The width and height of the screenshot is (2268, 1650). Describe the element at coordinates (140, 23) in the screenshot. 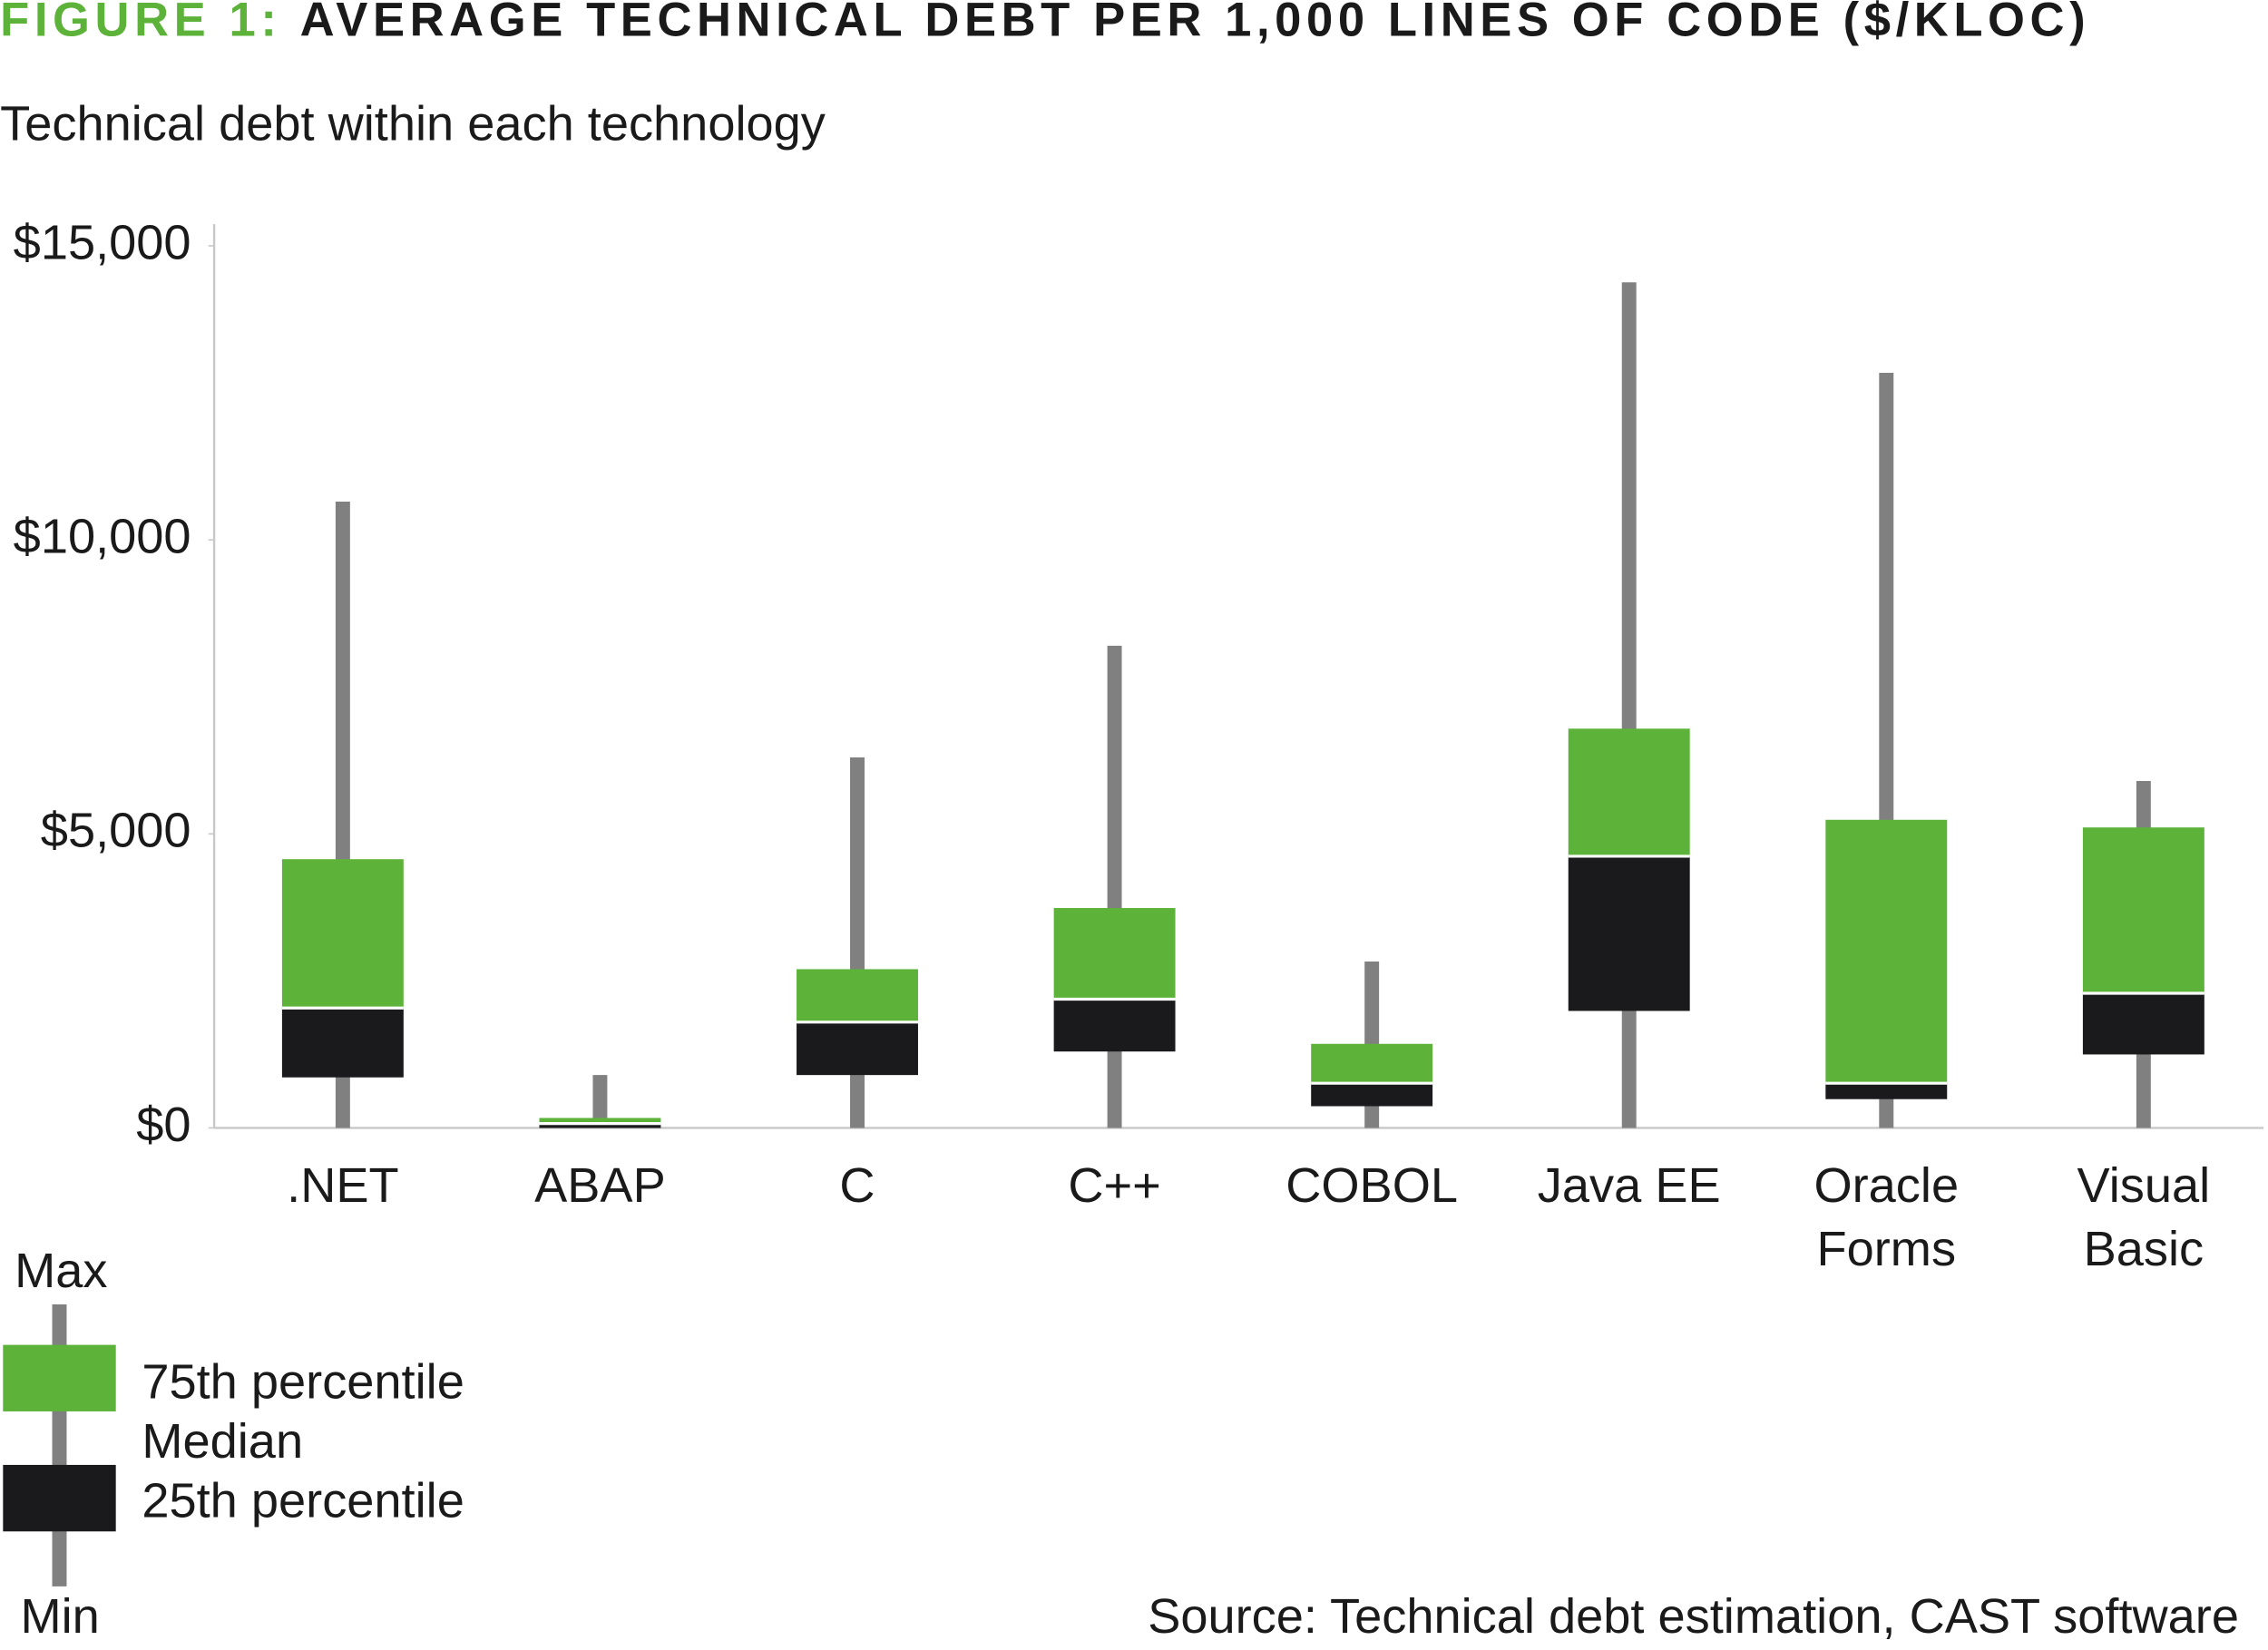

I see `title-prefix: FIGURE 1:` at that location.